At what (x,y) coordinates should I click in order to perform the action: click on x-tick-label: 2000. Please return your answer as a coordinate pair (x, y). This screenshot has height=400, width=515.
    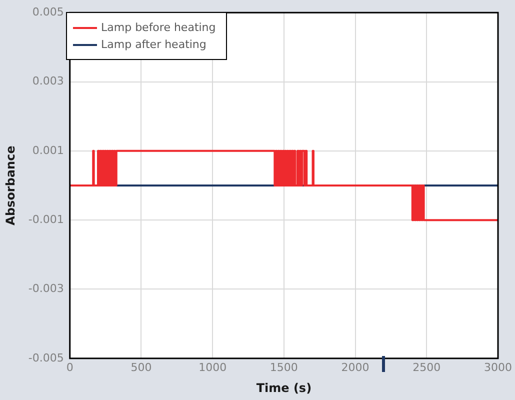
    Looking at the image, I should click on (355, 367).